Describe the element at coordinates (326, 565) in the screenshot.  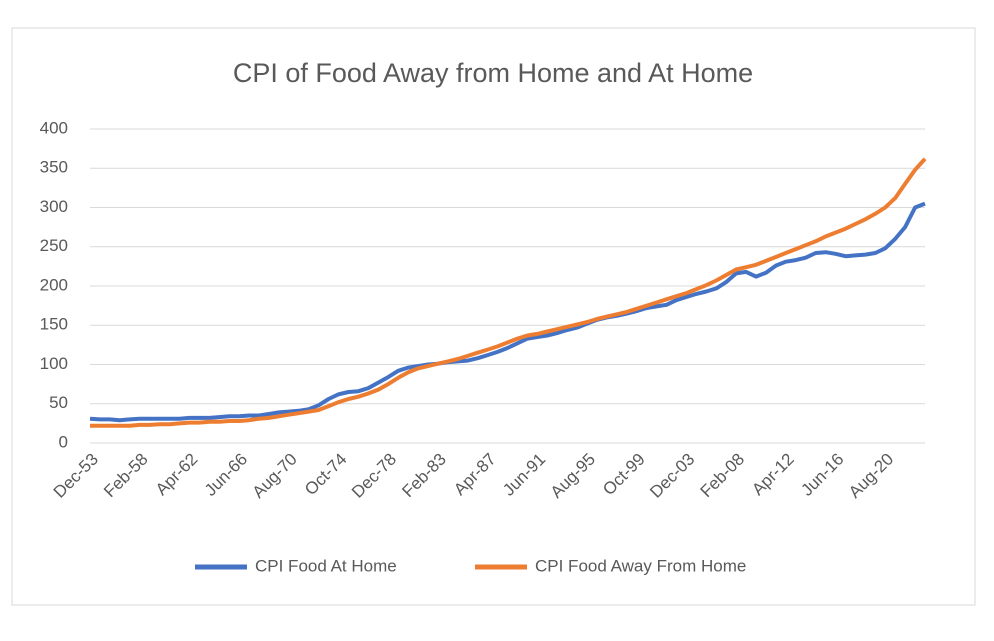
I see `legend-label: CPI Food At Home` at that location.